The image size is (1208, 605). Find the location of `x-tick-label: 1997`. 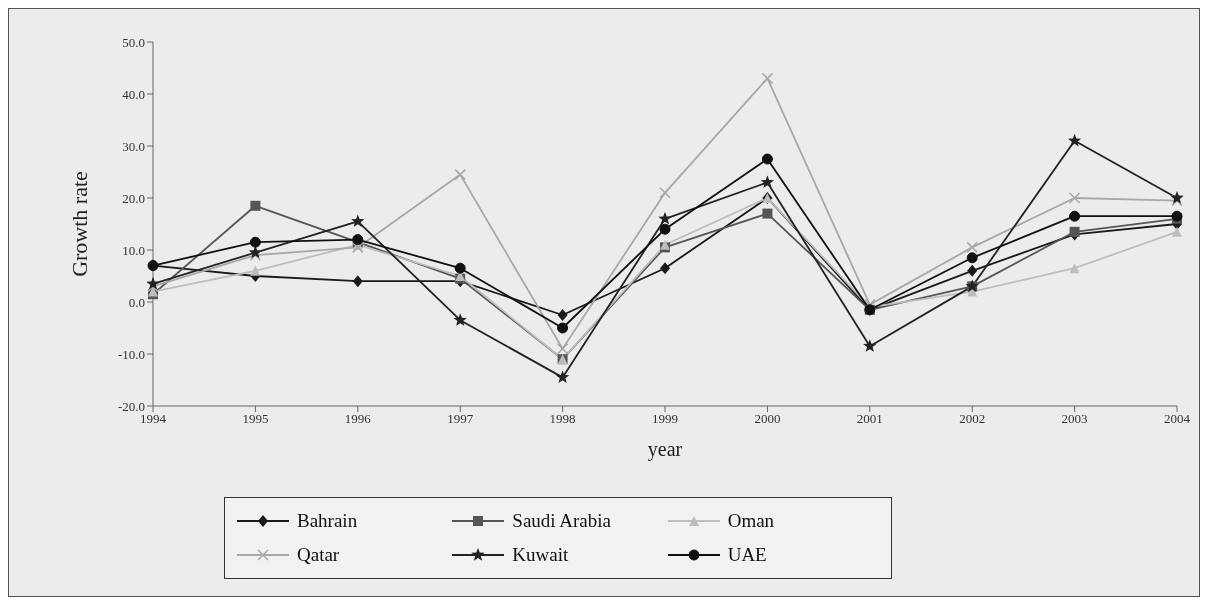

x-tick-label: 1997 is located at coordinates (460, 419).